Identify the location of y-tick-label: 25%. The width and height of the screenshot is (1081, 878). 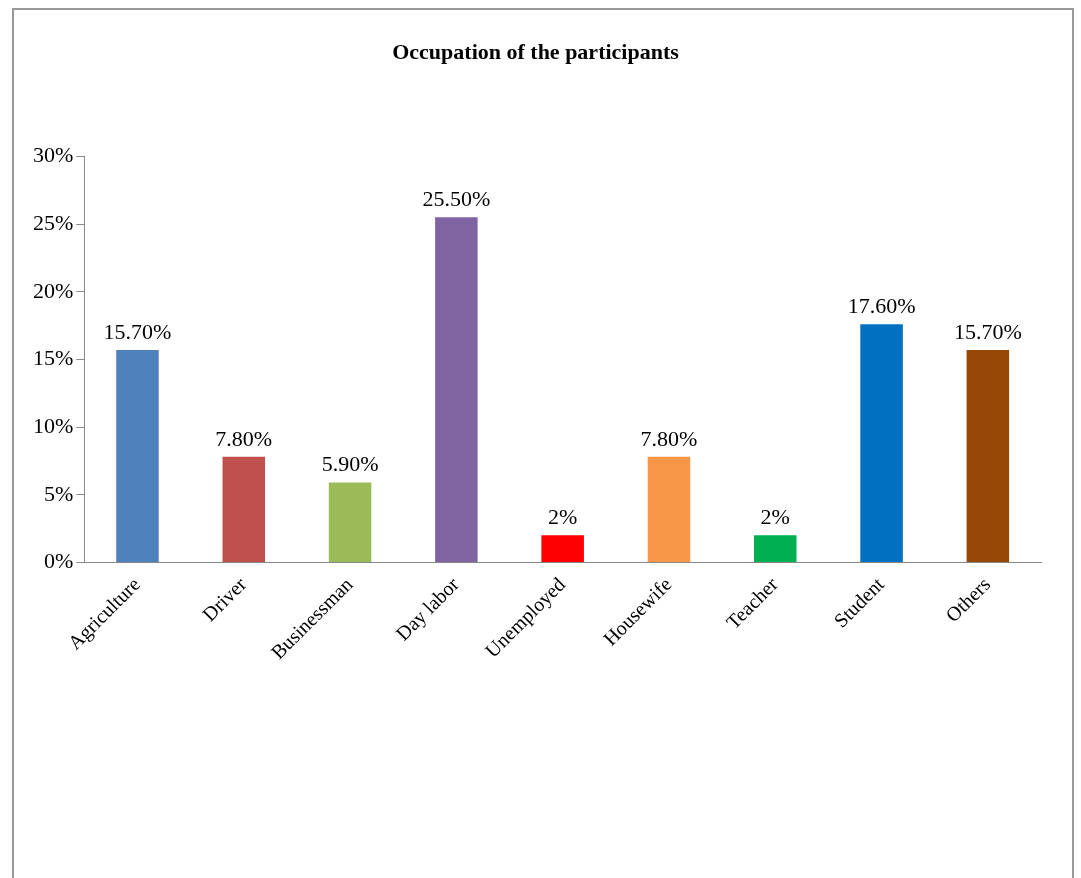
(53, 222).